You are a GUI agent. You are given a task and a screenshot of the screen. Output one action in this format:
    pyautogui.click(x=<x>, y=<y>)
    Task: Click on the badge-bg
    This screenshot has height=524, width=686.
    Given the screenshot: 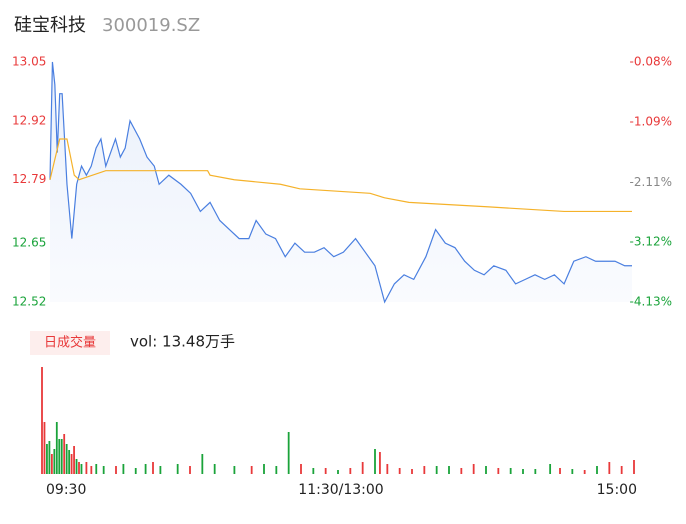 What is the action you would take?
    pyautogui.click(x=70, y=343)
    